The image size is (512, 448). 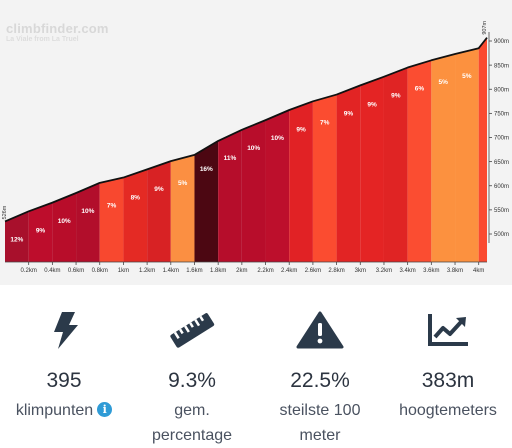 I want to click on grade-label: 8%, so click(x=136, y=197).